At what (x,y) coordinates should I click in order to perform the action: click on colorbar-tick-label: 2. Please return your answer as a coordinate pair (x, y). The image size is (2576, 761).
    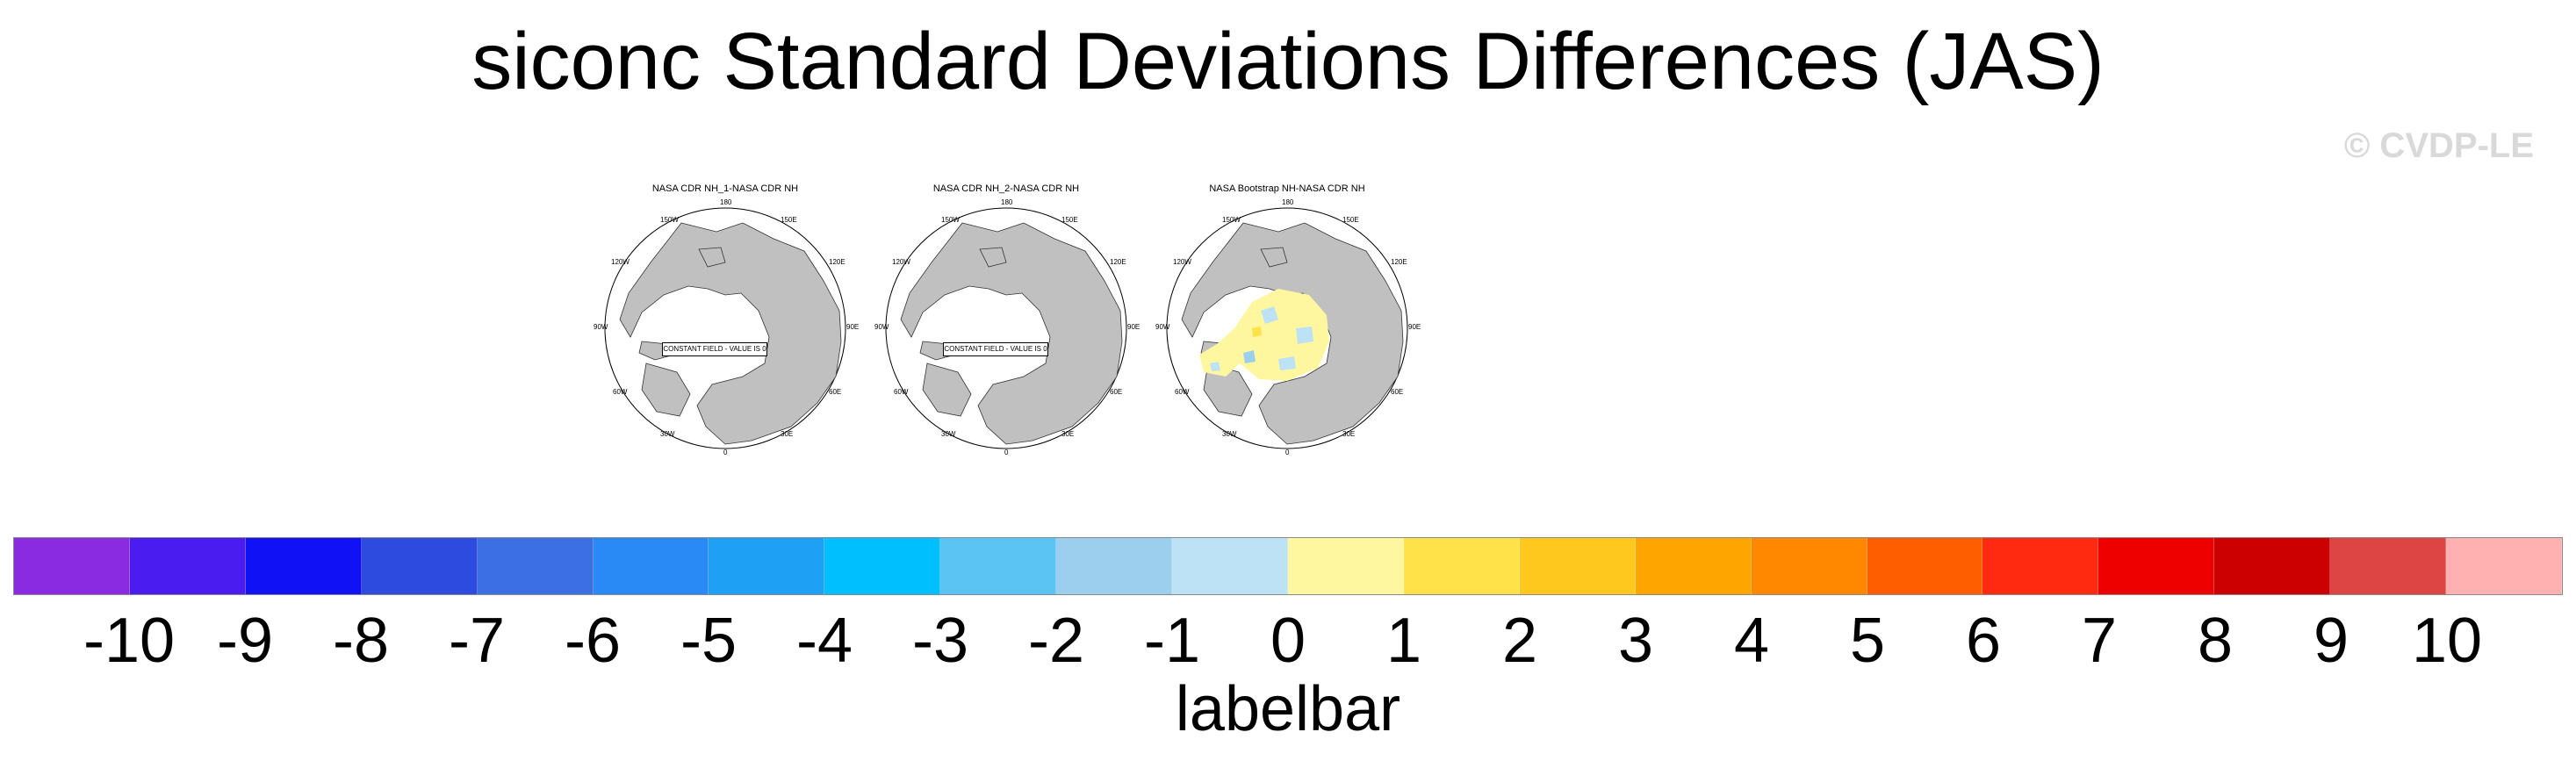
    Looking at the image, I should click on (1519, 641).